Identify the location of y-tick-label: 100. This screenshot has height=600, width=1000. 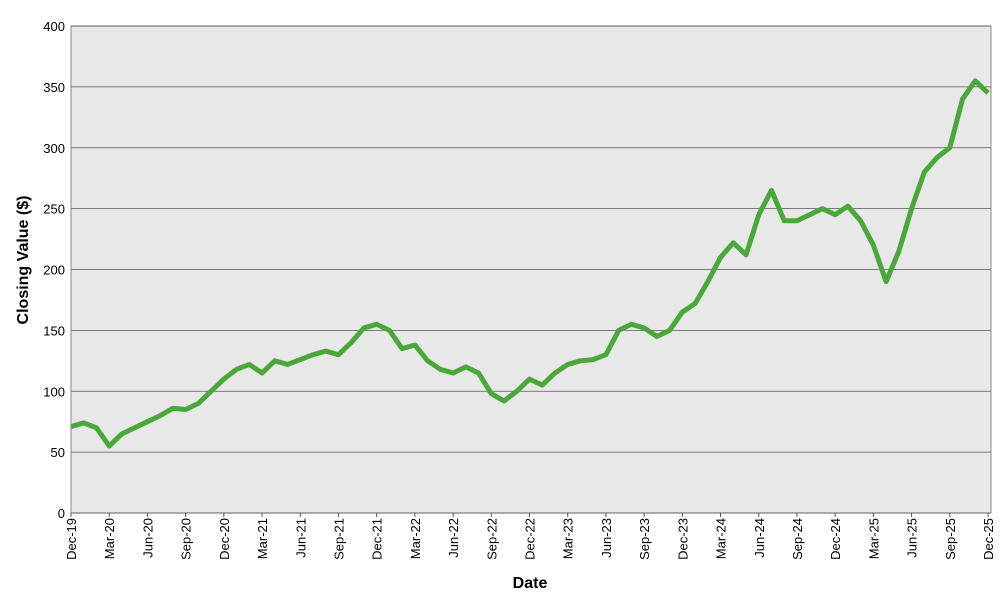
(54, 391).